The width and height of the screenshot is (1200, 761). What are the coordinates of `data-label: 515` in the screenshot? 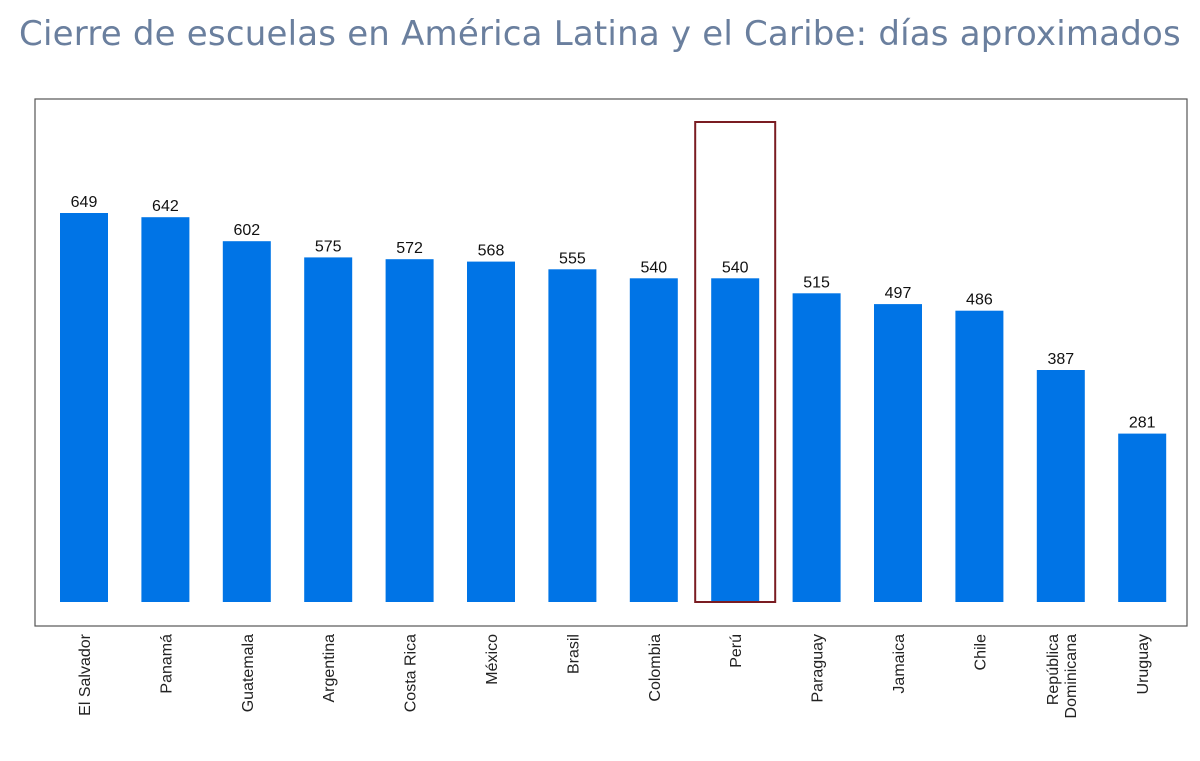 It's located at (816, 282).